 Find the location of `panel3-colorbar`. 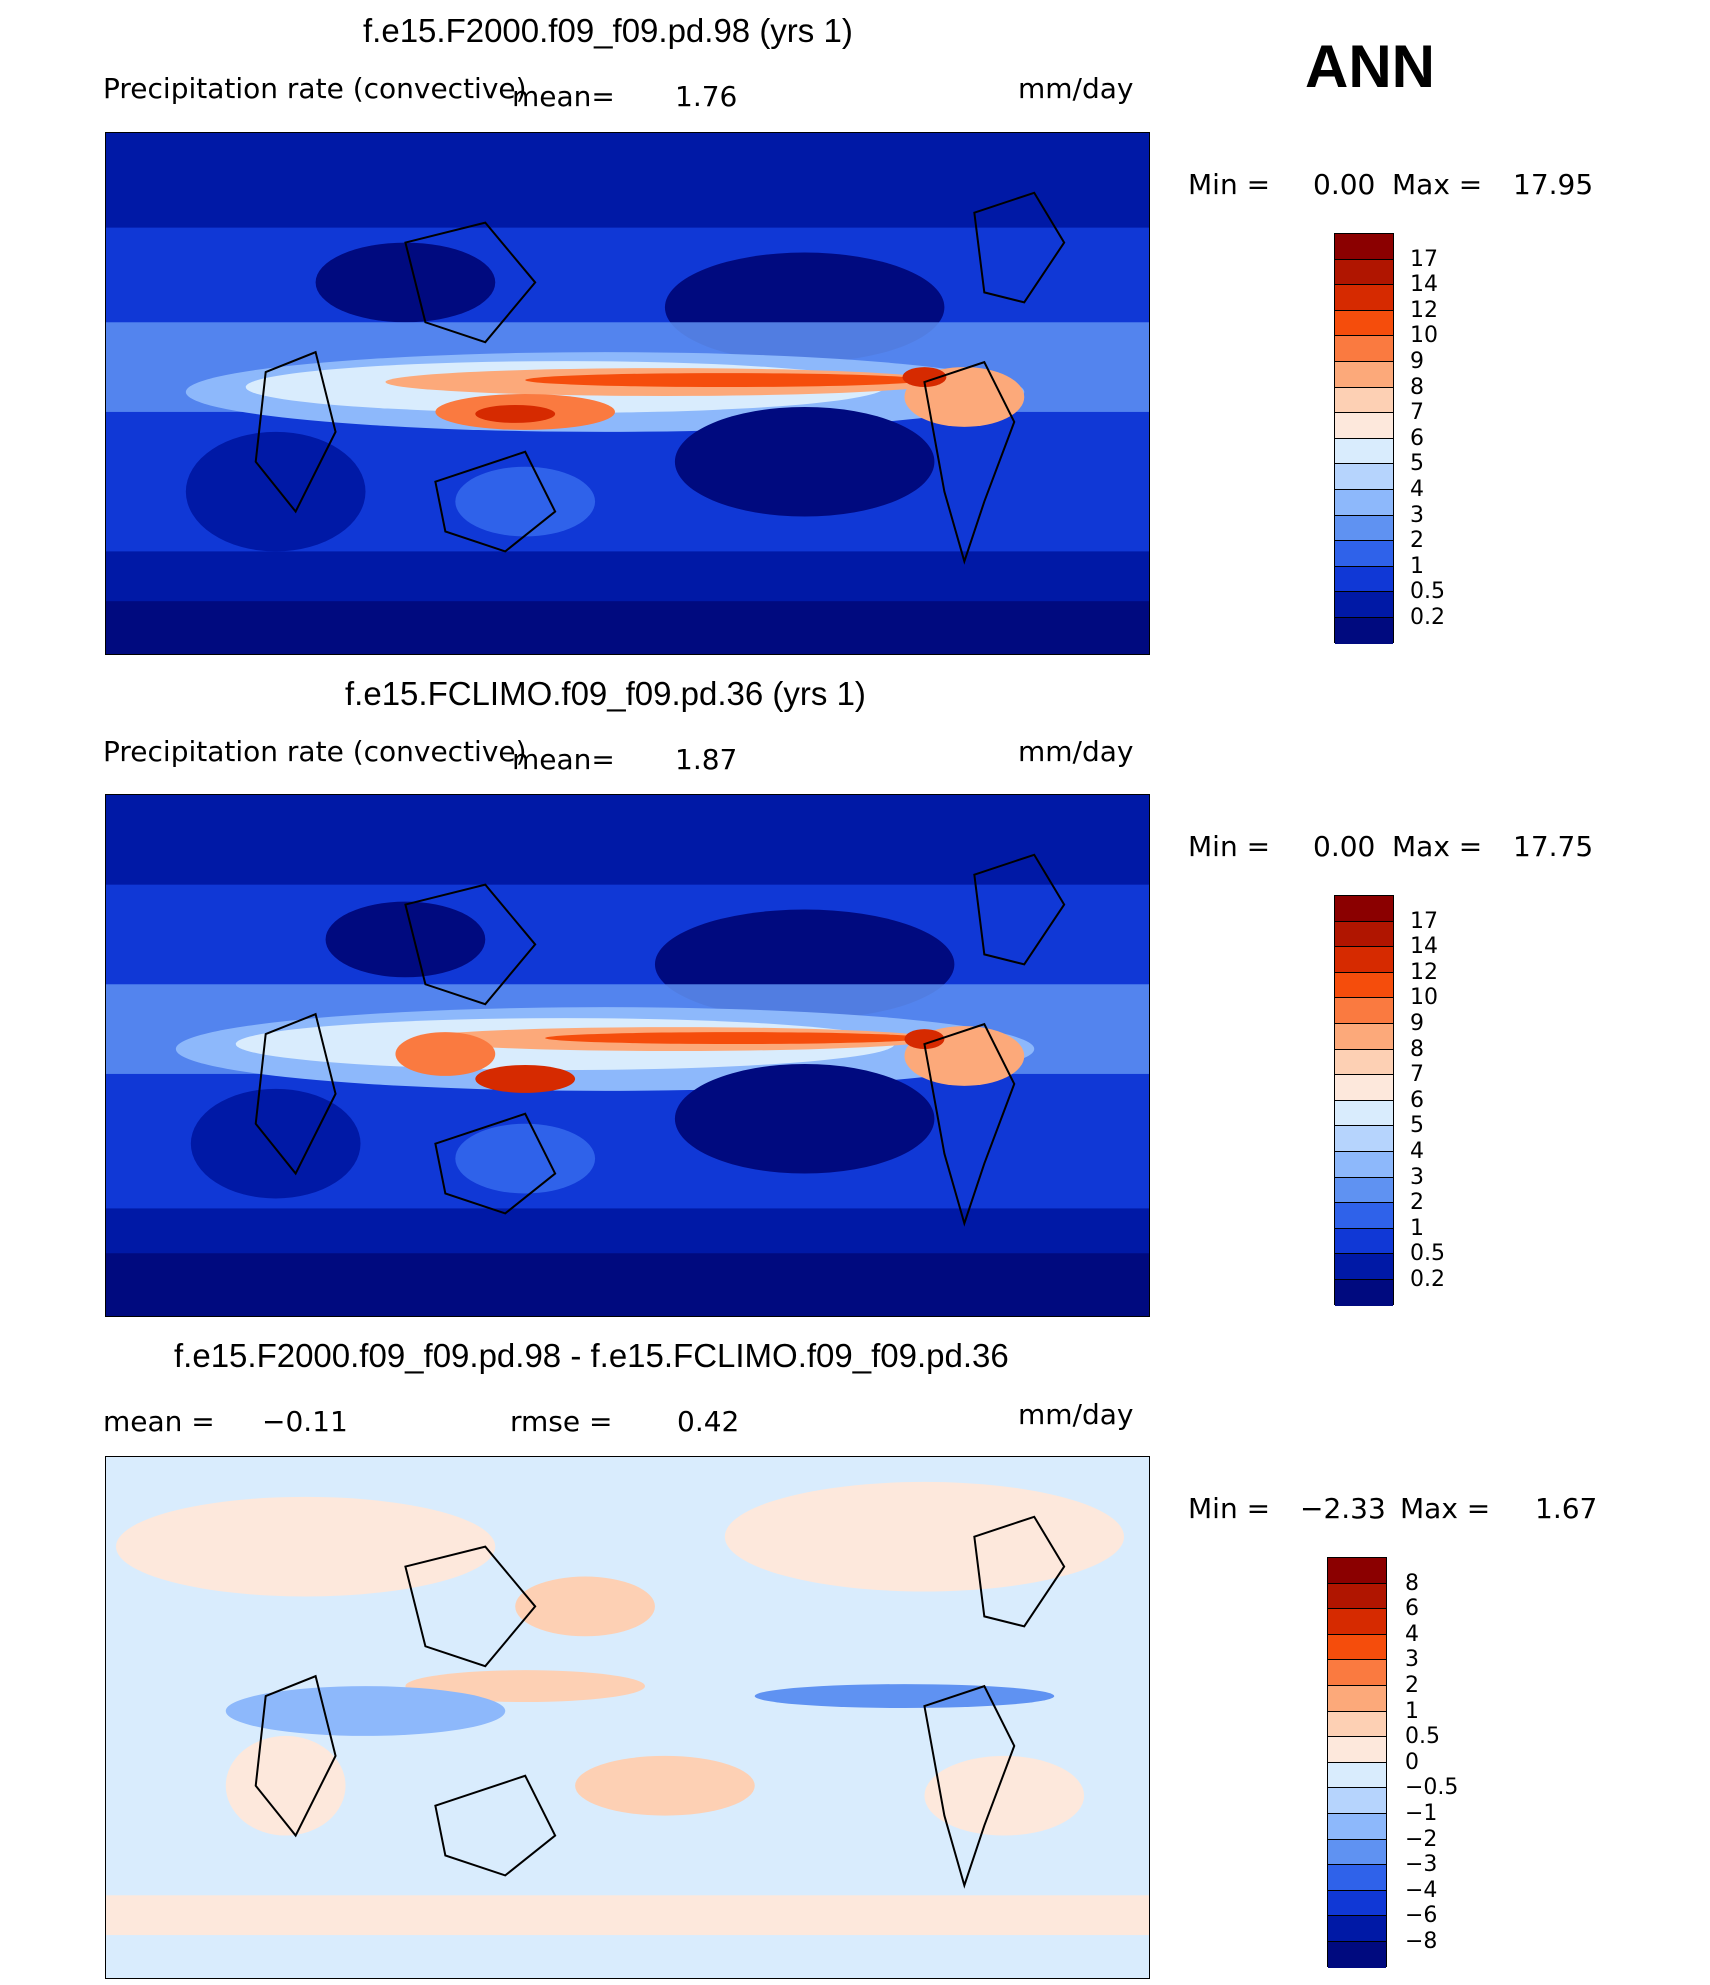

panel3-colorbar is located at coordinates (1357, 1762).